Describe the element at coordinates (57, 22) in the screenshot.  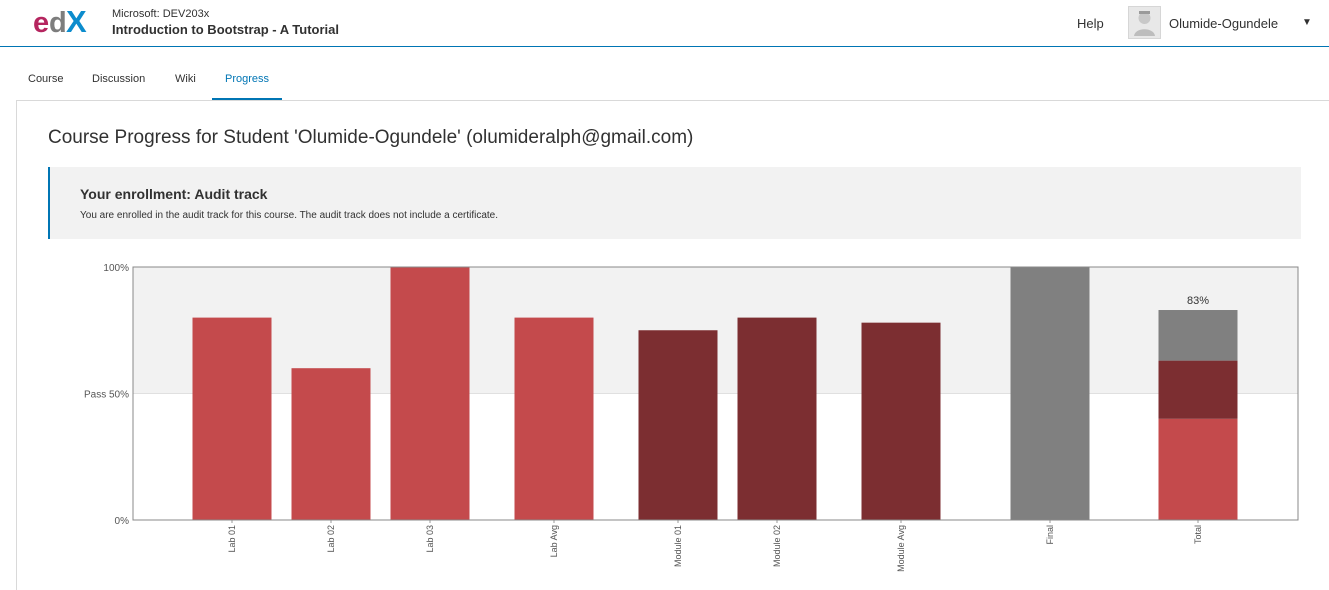
I see `svg-text: d` at that location.